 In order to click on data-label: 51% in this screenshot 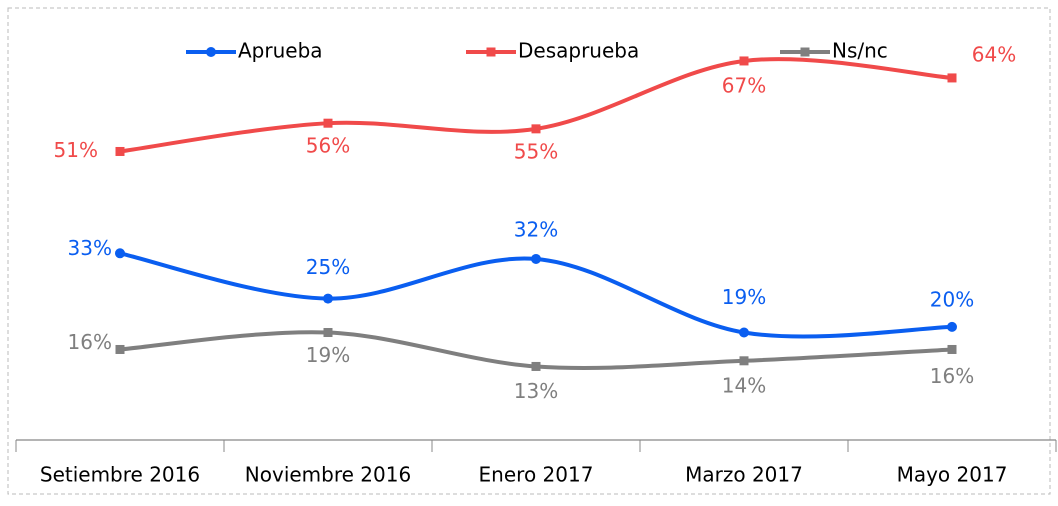, I will do `click(76, 150)`.